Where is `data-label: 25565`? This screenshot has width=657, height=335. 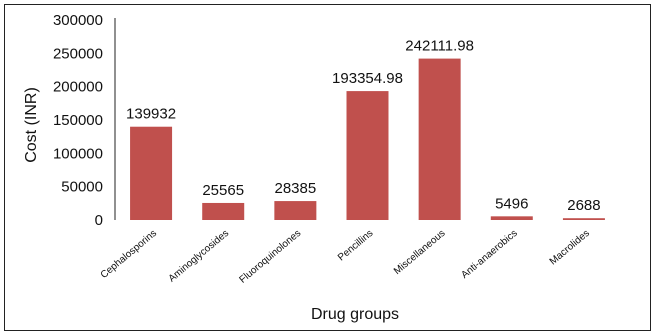
data-label: 25565 is located at coordinates (223, 190).